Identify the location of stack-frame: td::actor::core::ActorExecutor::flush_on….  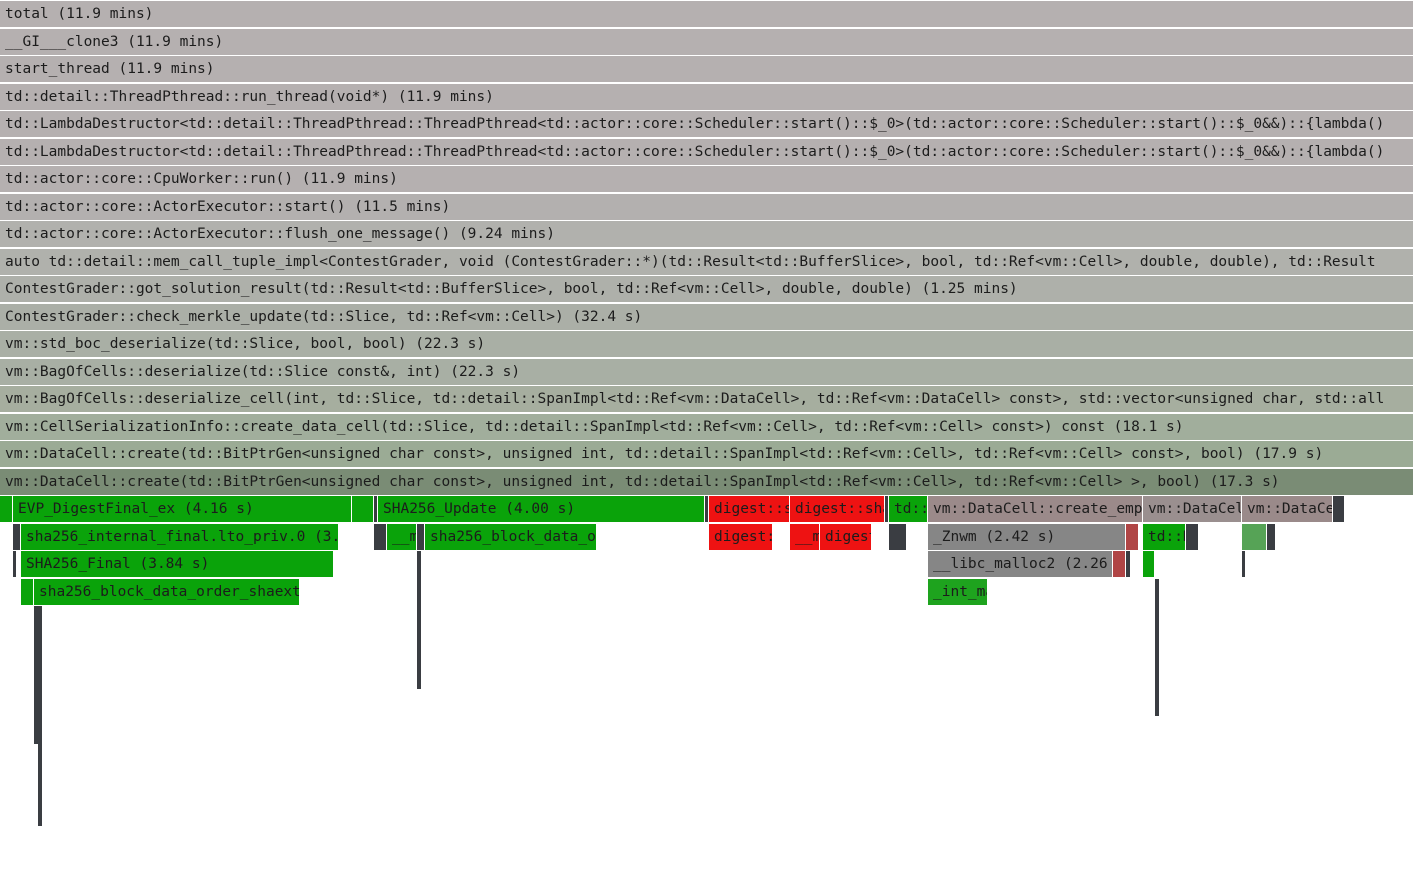
(707, 234).